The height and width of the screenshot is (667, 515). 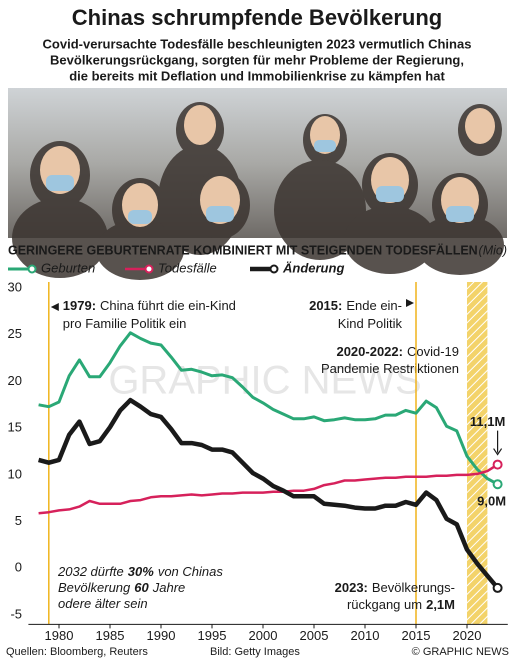 What do you see at coordinates (169, 587) in the screenshot?
I see `note-part: Jahre` at bounding box center [169, 587].